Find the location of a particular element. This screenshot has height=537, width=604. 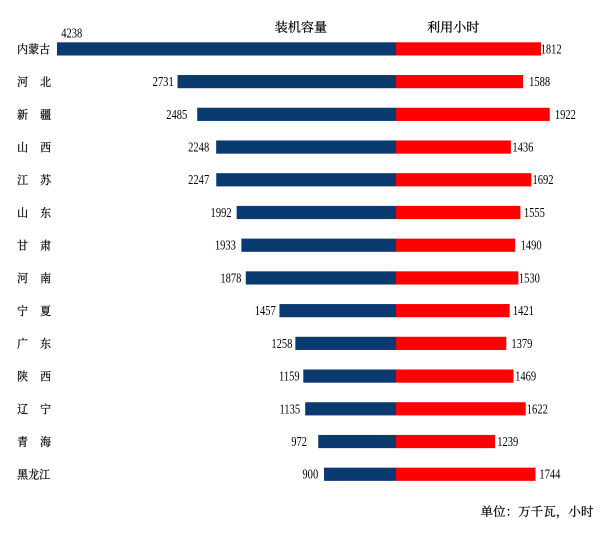

svg-text: 972 is located at coordinates (299, 442).